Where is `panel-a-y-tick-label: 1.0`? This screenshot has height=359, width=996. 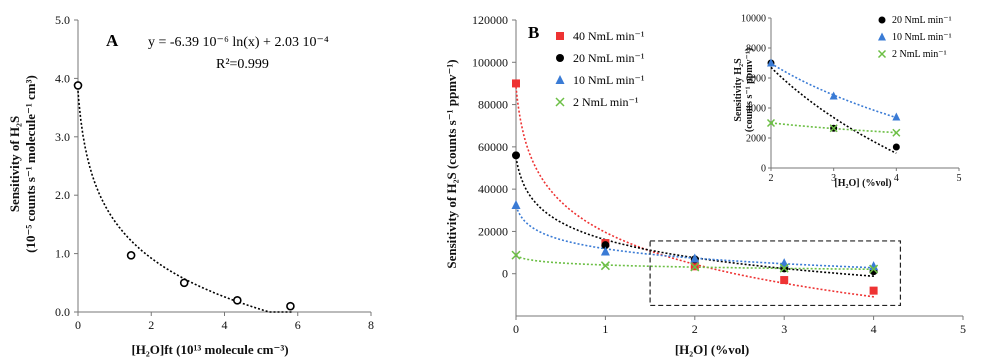
panel-a-y-tick-label: 1.0 is located at coordinates (62, 254).